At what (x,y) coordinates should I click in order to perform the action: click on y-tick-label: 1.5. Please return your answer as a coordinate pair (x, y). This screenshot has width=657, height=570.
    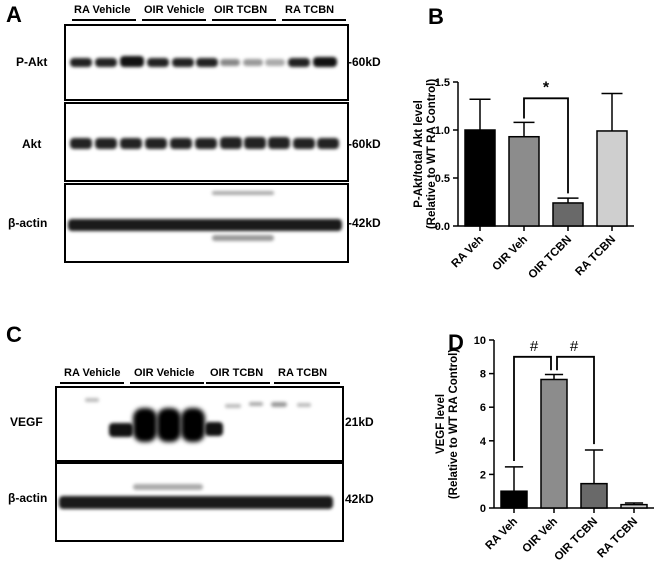
    Looking at the image, I should click on (442, 83).